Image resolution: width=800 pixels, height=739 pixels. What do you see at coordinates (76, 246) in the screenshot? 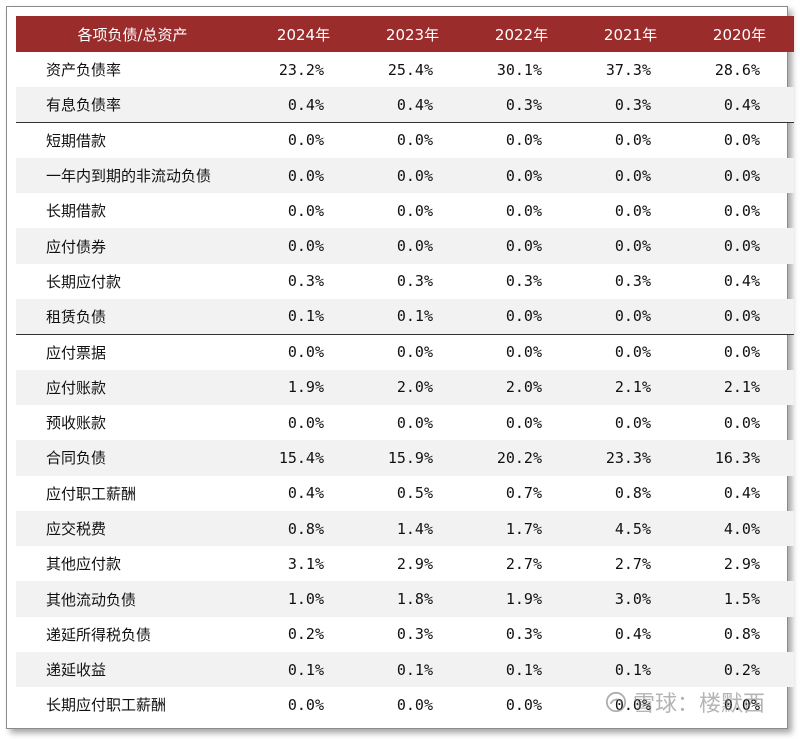
I see `row-label: 应付债券` at bounding box center [76, 246].